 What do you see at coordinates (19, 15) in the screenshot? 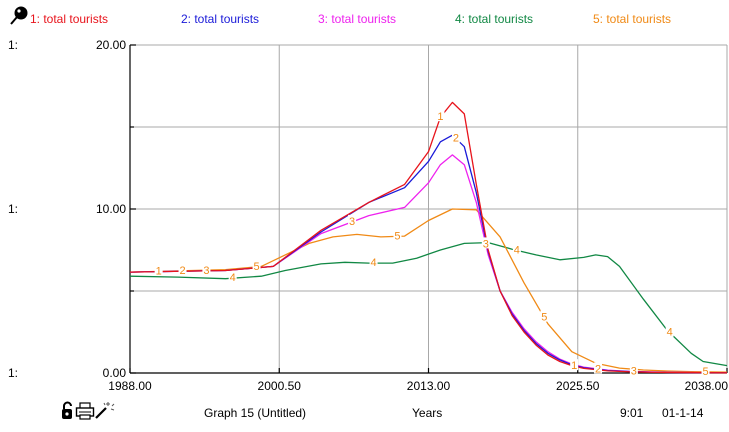
I see `pushpin-icon` at bounding box center [19, 15].